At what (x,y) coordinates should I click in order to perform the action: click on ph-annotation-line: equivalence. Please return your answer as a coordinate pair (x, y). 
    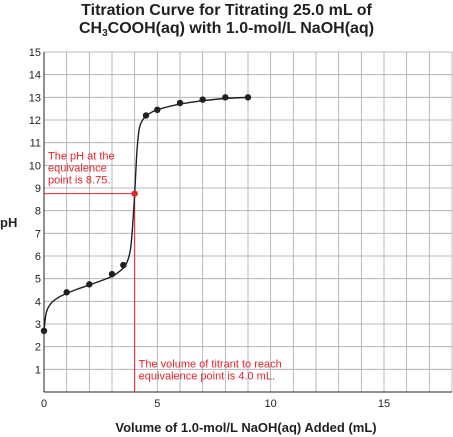
    Looking at the image, I should click on (77, 169).